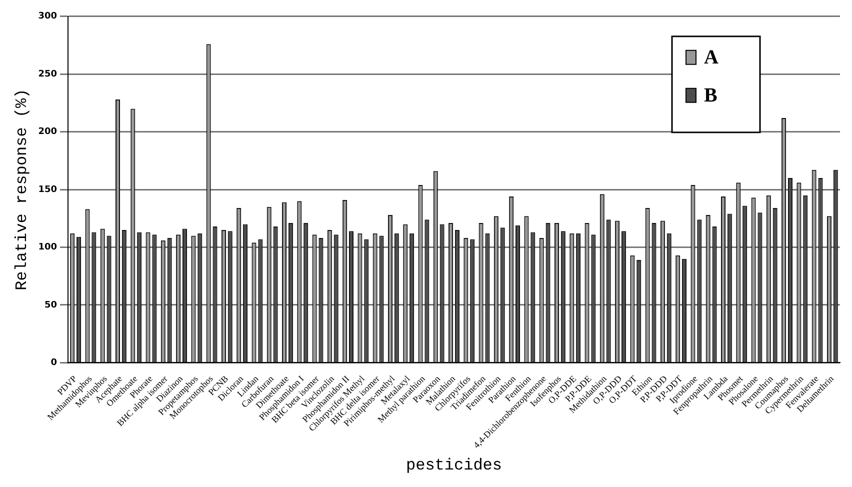 This screenshot has width=852, height=487. What do you see at coordinates (47, 17) in the screenshot?
I see `y-tick-label: 300` at bounding box center [47, 17].